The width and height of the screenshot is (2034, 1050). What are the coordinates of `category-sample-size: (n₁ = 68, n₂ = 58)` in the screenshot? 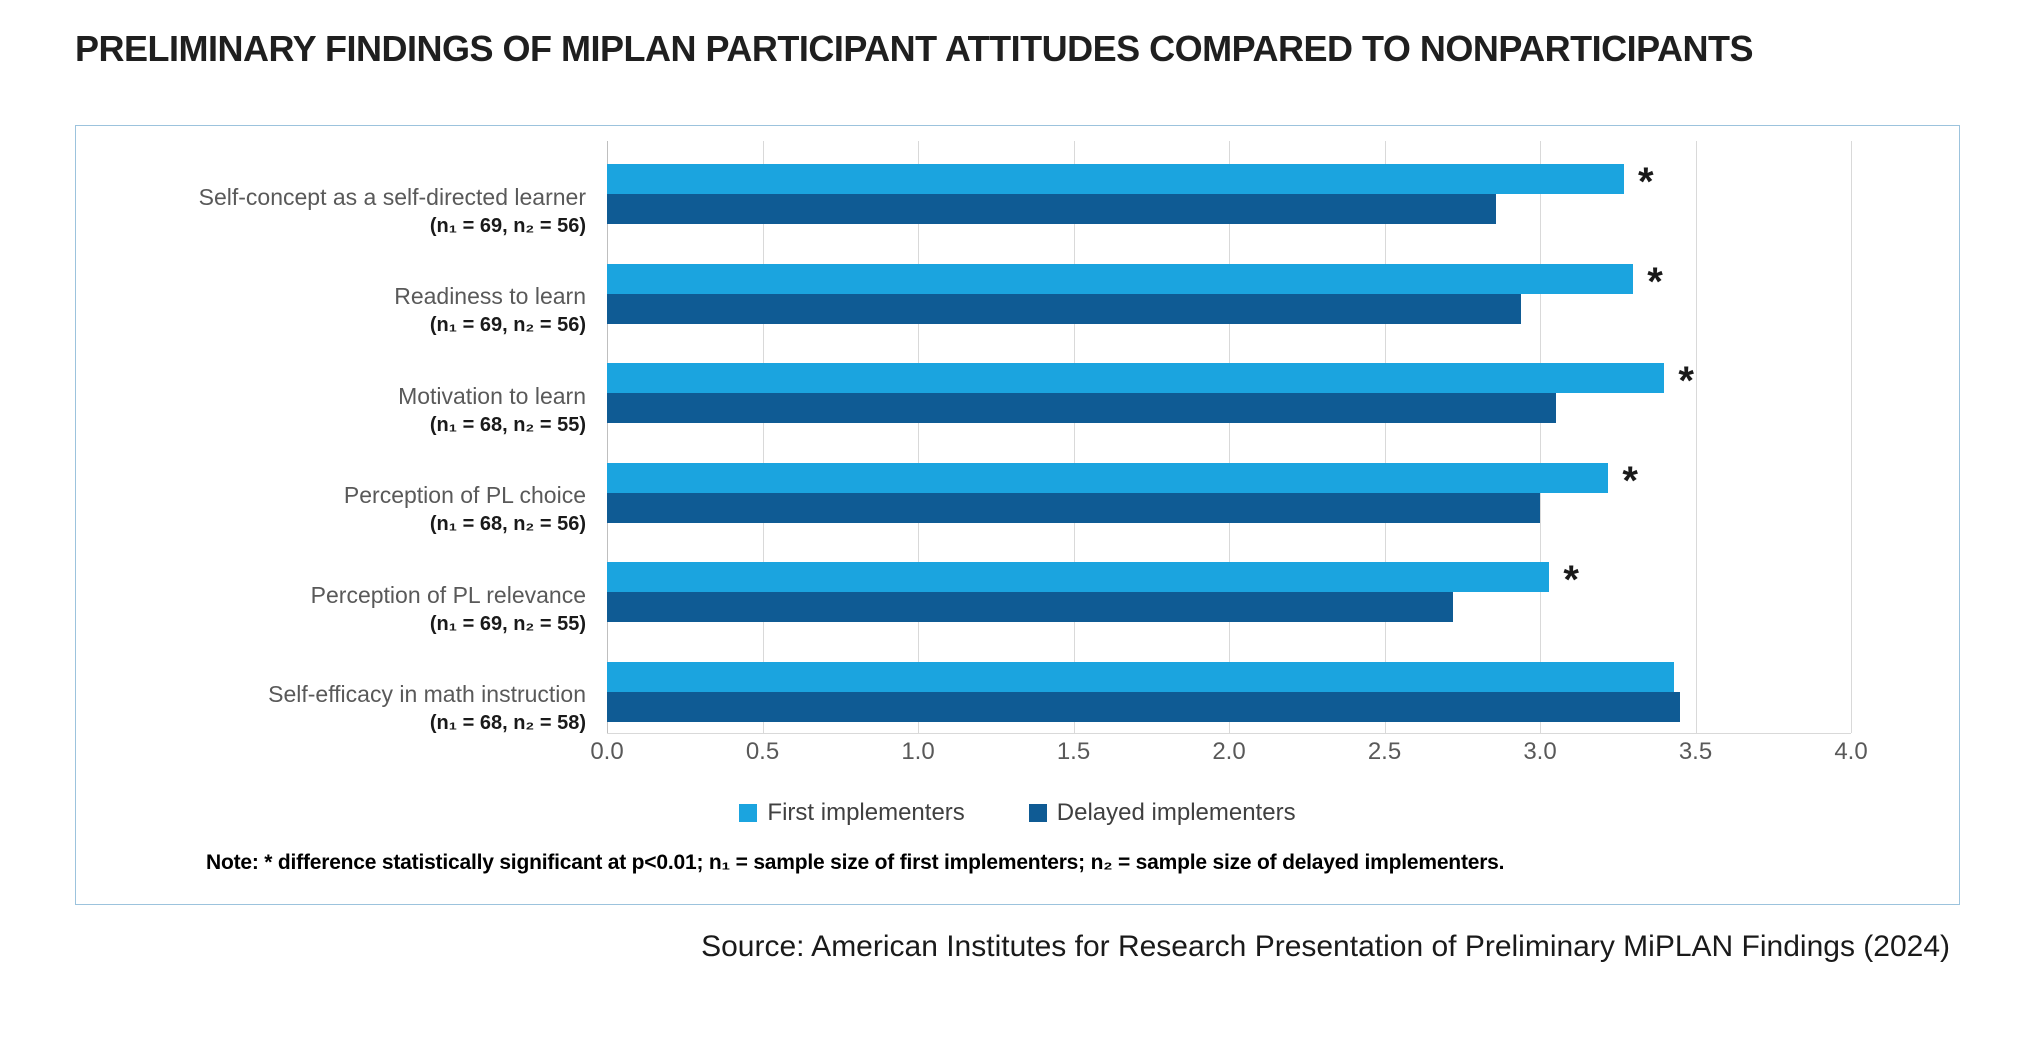 It's located at (507, 723).